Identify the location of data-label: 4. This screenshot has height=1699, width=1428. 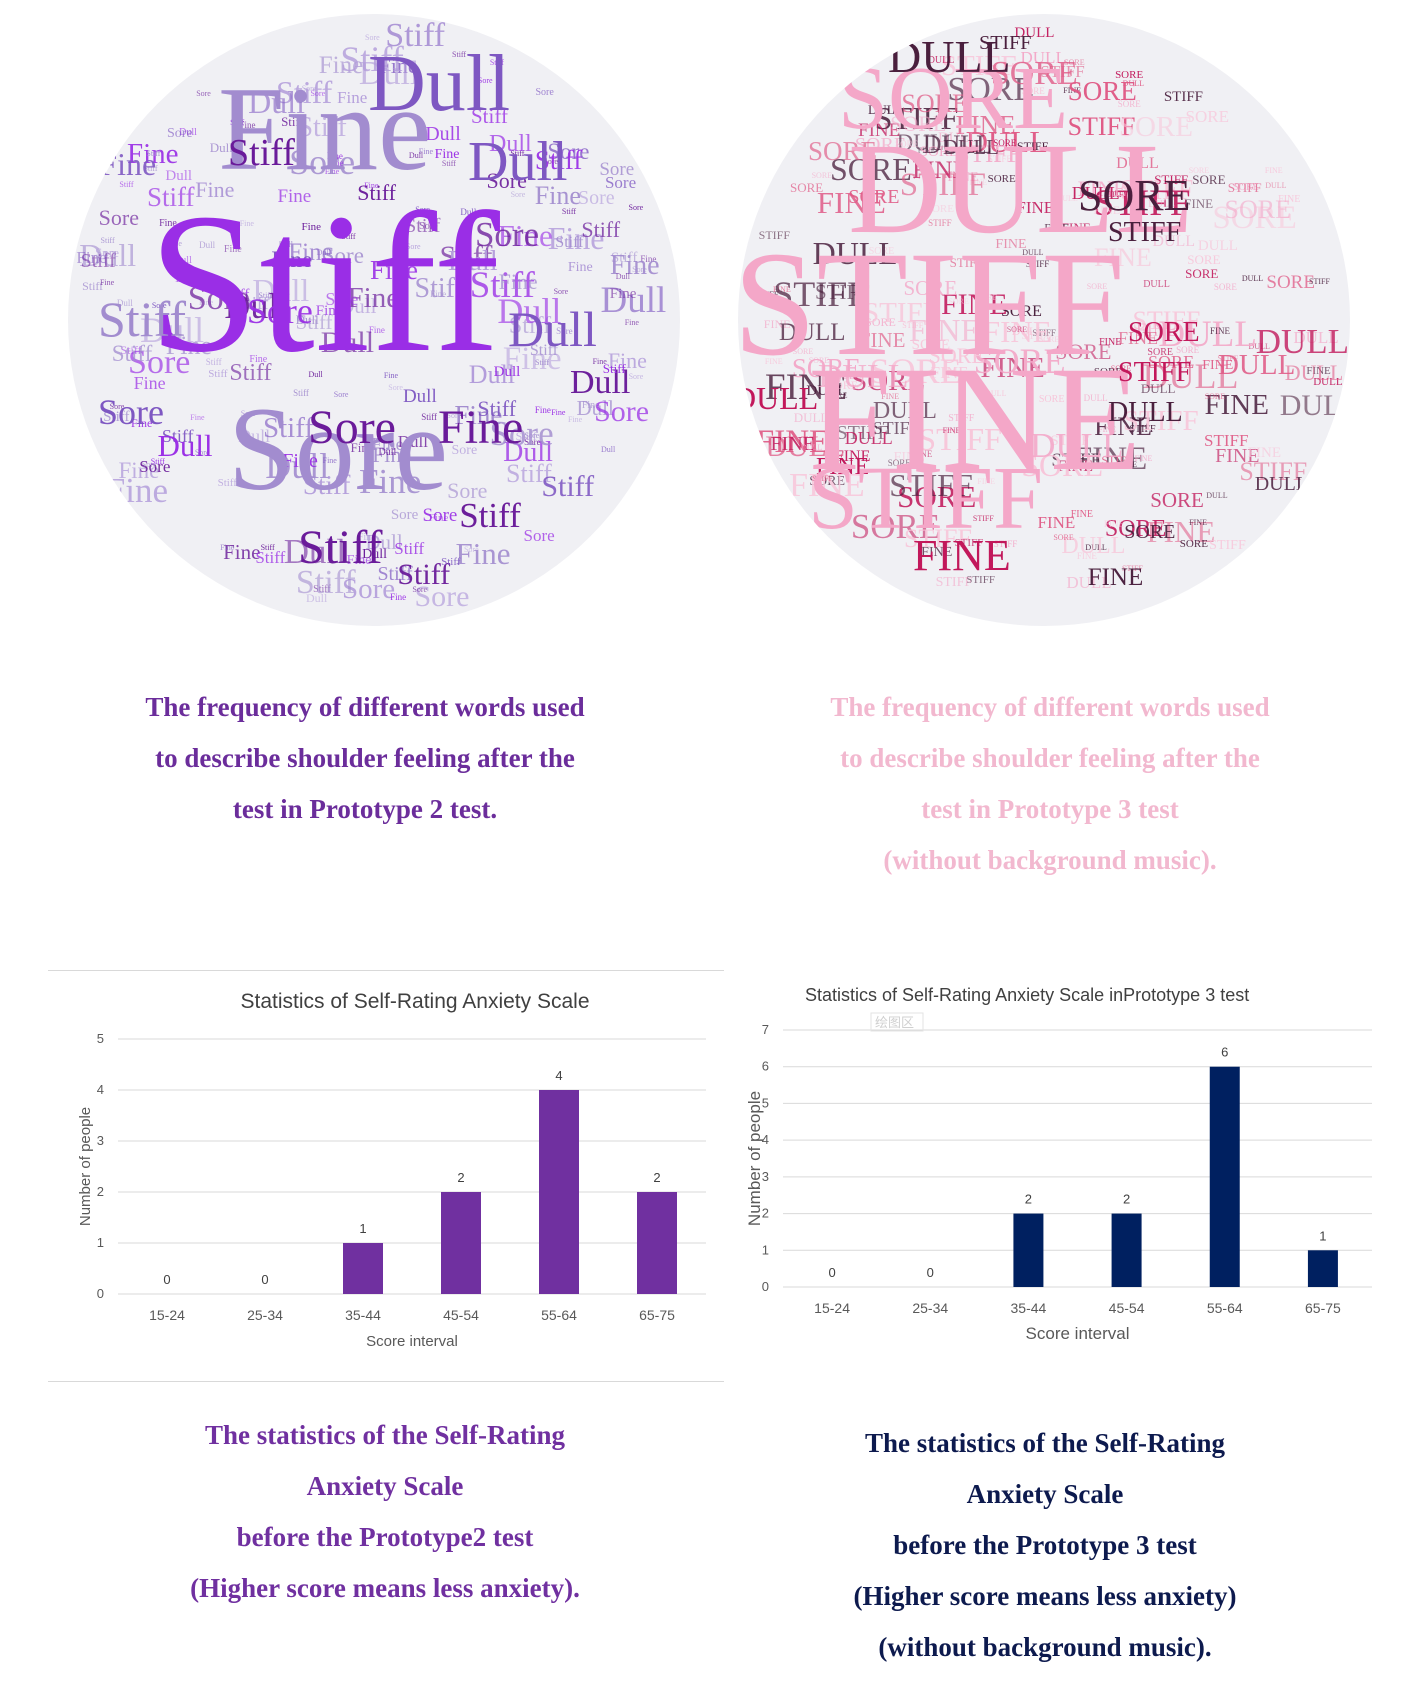
(558, 1075).